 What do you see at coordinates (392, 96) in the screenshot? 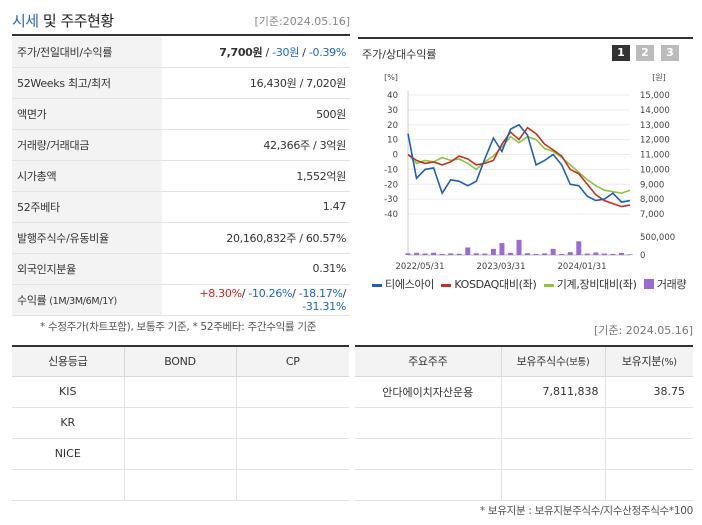
I see `left-tick-label: 40` at bounding box center [392, 96].